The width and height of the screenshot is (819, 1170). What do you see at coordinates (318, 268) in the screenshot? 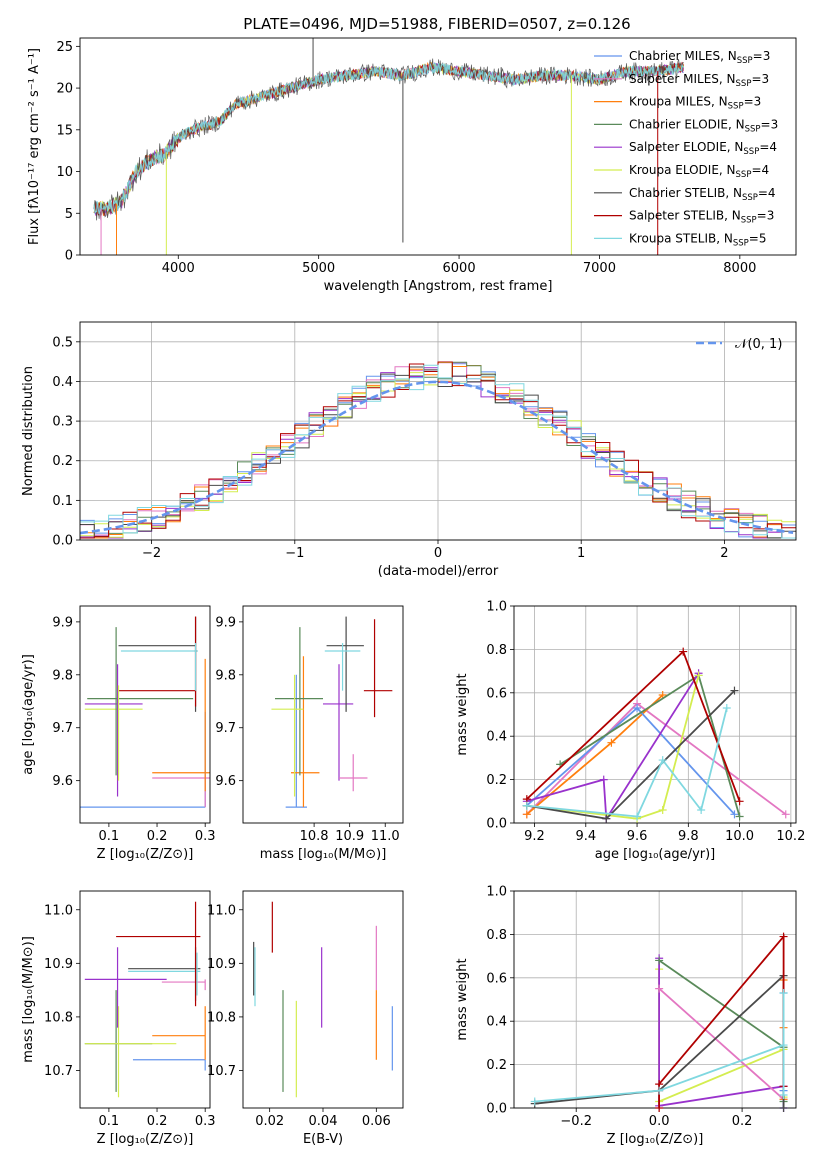
I see `x-tick-label: 5000` at bounding box center [318, 268].